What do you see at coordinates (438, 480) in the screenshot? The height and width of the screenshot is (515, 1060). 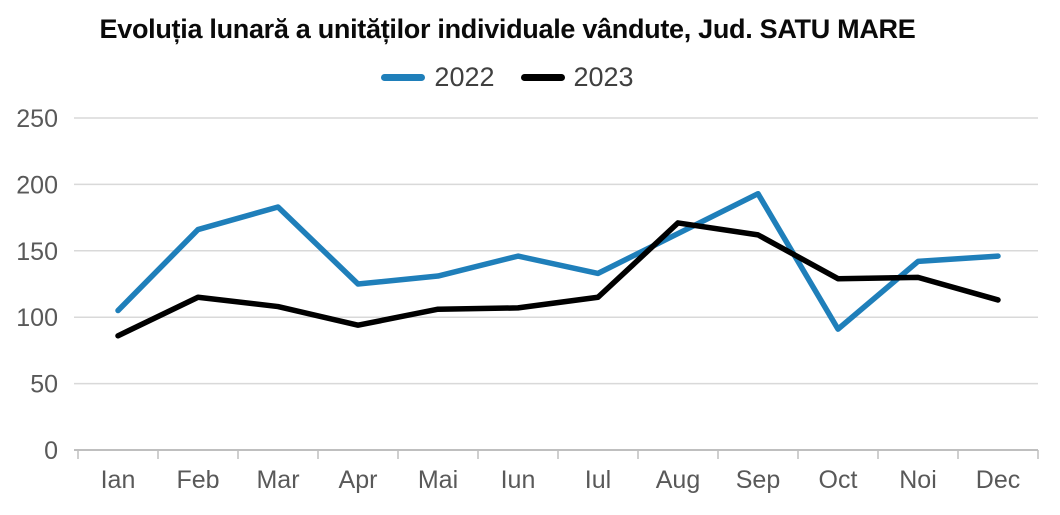 I see `x-axis-category-label: Mai` at bounding box center [438, 480].